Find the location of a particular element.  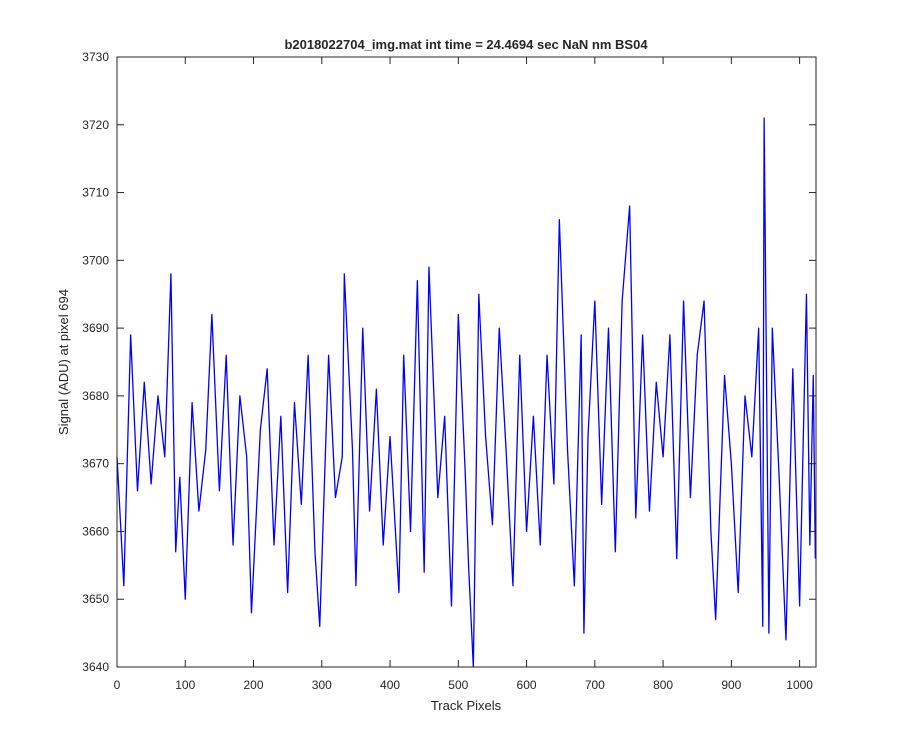

y-tick-label: 3700 is located at coordinates (95, 260).